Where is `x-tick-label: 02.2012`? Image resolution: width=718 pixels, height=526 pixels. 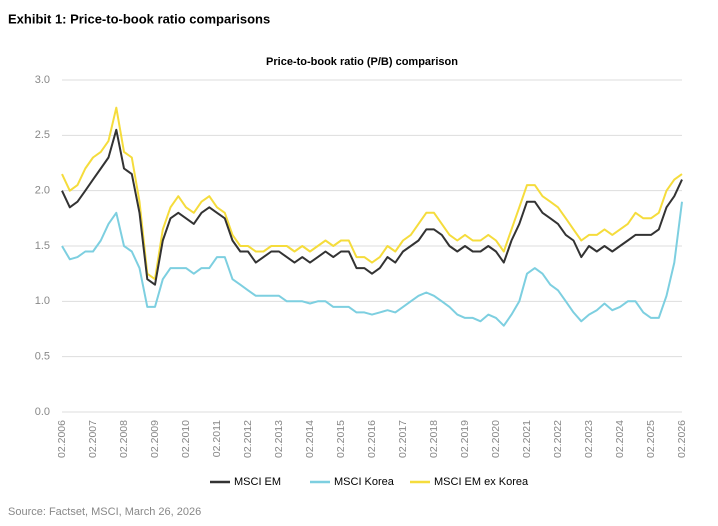 x-tick-label: 02.2012 is located at coordinates (248, 439).